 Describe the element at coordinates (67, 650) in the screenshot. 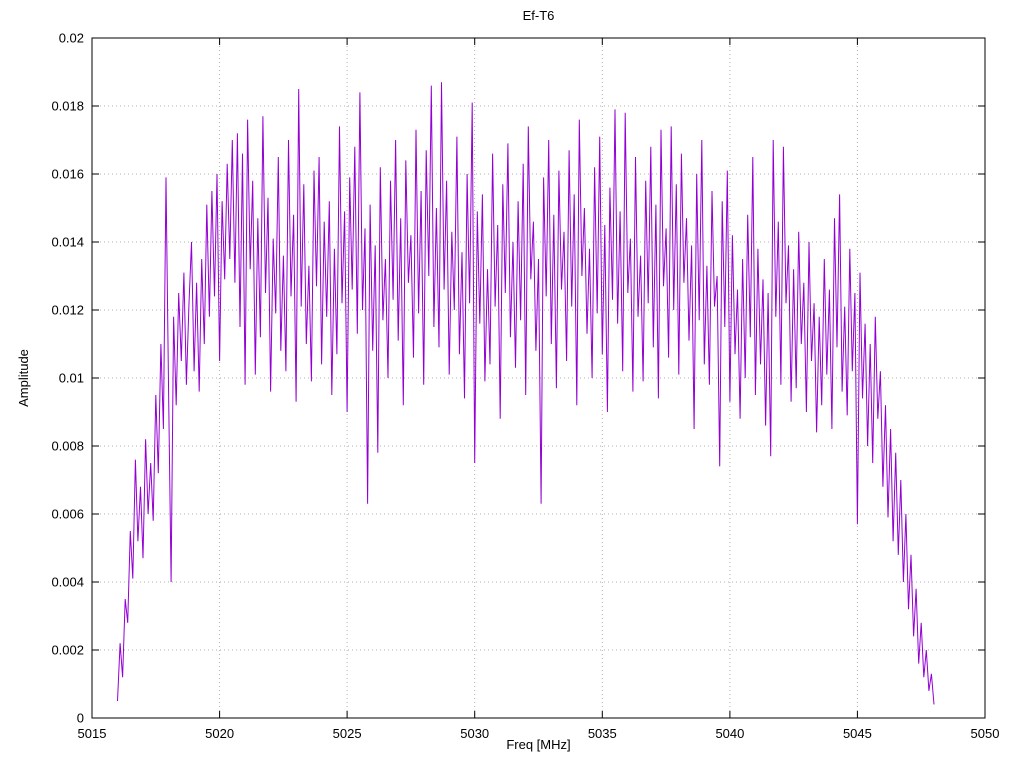

I see `y-tick-label: 0.002` at that location.